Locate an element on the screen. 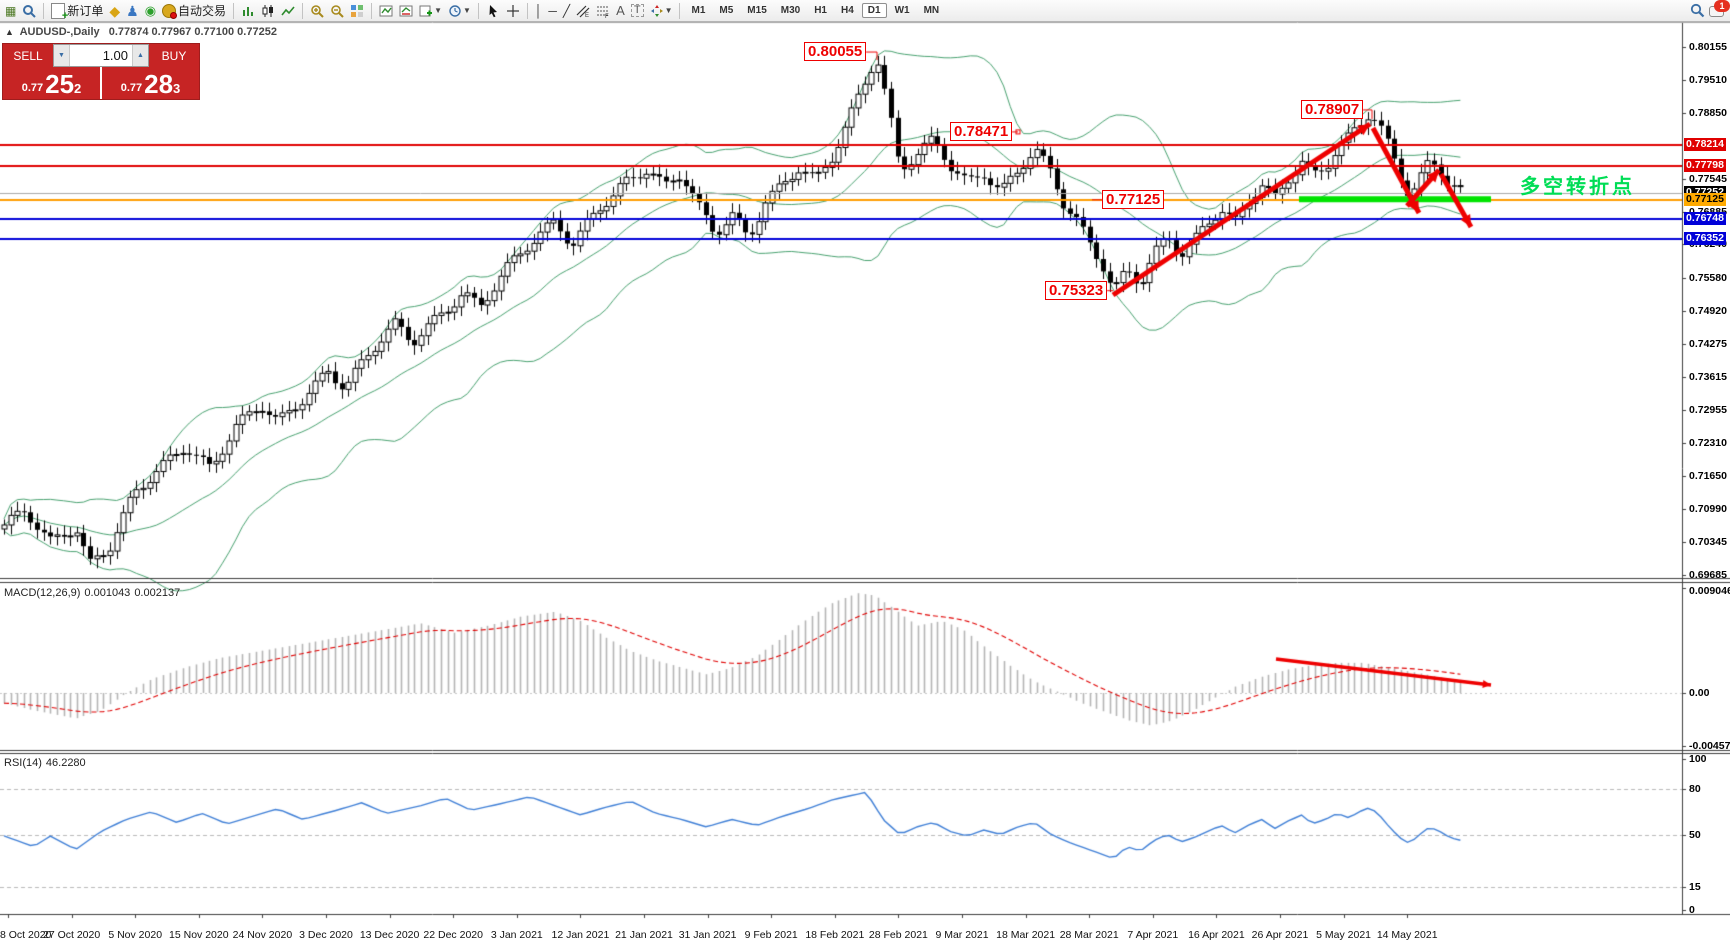  horizontal-line-icon: ─ is located at coordinates (552, 10).